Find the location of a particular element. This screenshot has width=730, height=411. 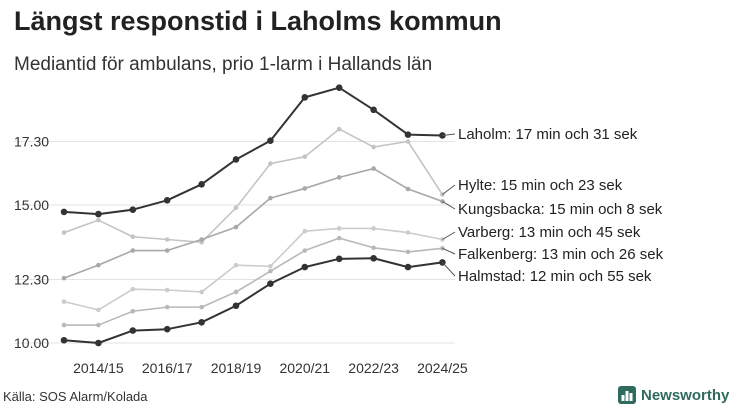

y-tick-label: 15.00 is located at coordinates (31, 205).